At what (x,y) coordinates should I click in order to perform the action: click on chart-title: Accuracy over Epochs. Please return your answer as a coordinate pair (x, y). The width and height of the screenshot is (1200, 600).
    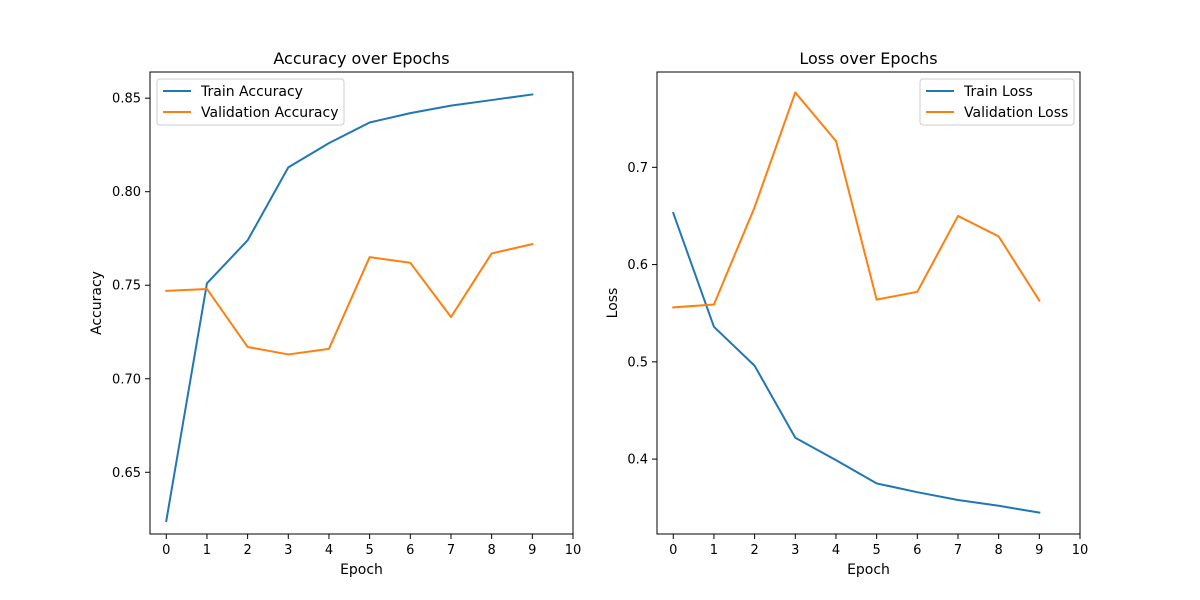
    Looking at the image, I should click on (361, 58).